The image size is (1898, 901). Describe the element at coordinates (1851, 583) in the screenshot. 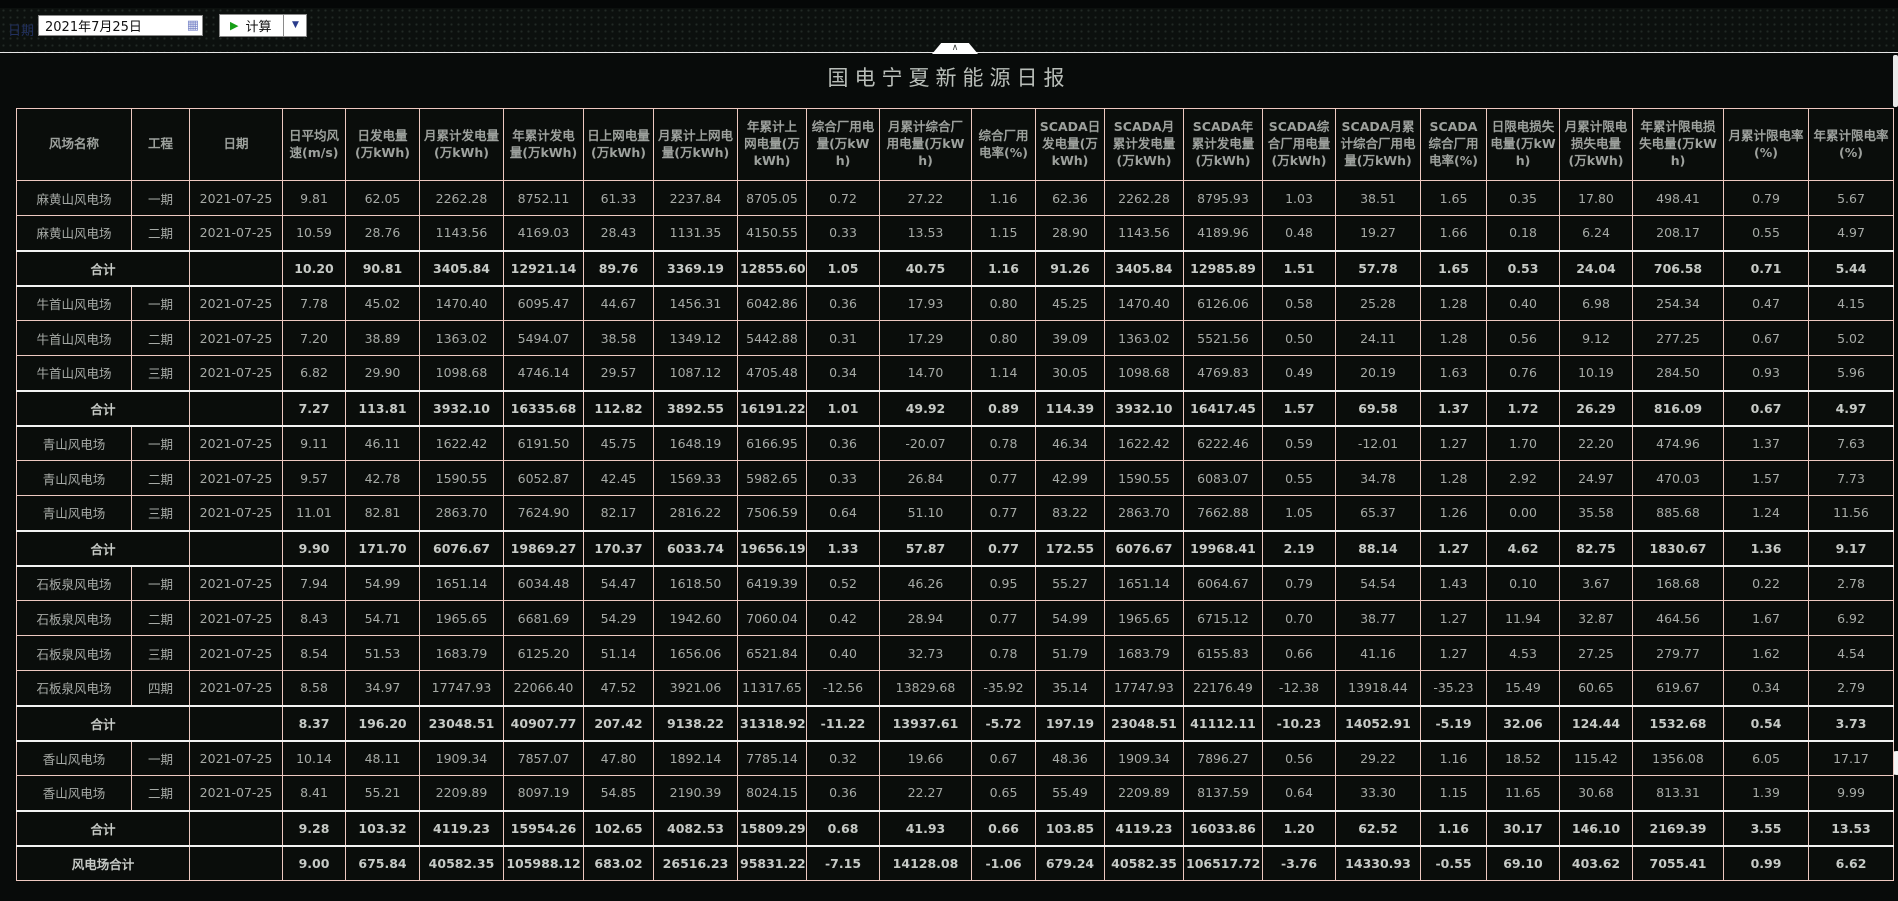

I see `value-cell: 2.78` at that location.